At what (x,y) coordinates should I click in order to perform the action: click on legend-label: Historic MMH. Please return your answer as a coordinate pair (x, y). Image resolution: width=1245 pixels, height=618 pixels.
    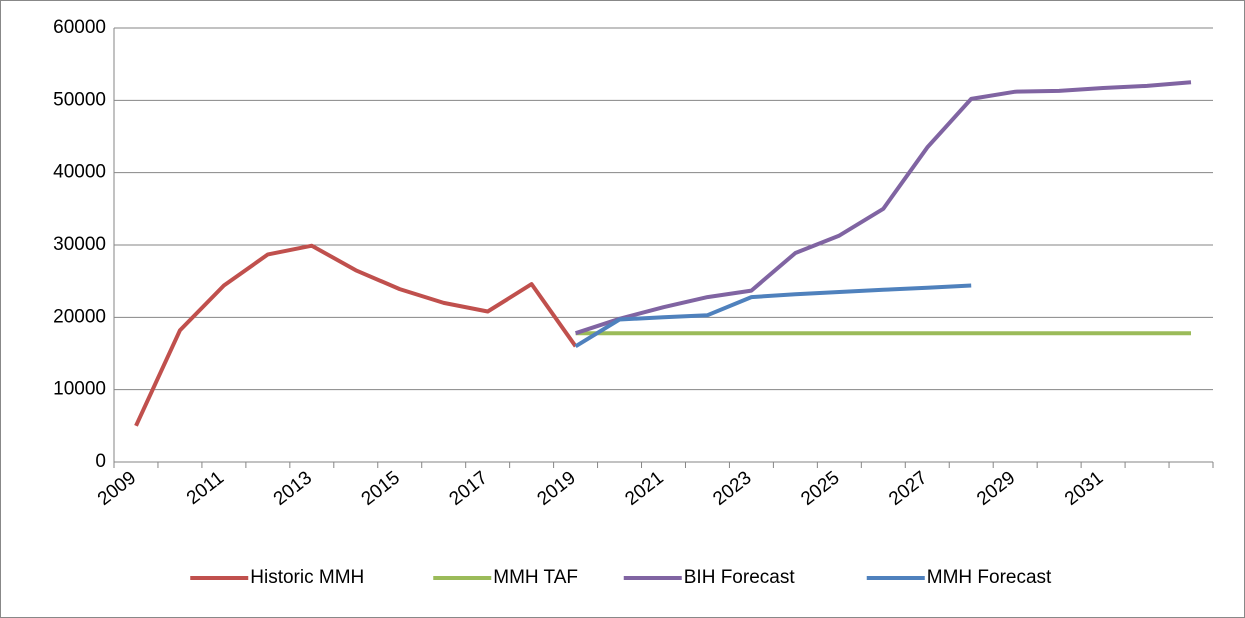
    Looking at the image, I should click on (307, 577).